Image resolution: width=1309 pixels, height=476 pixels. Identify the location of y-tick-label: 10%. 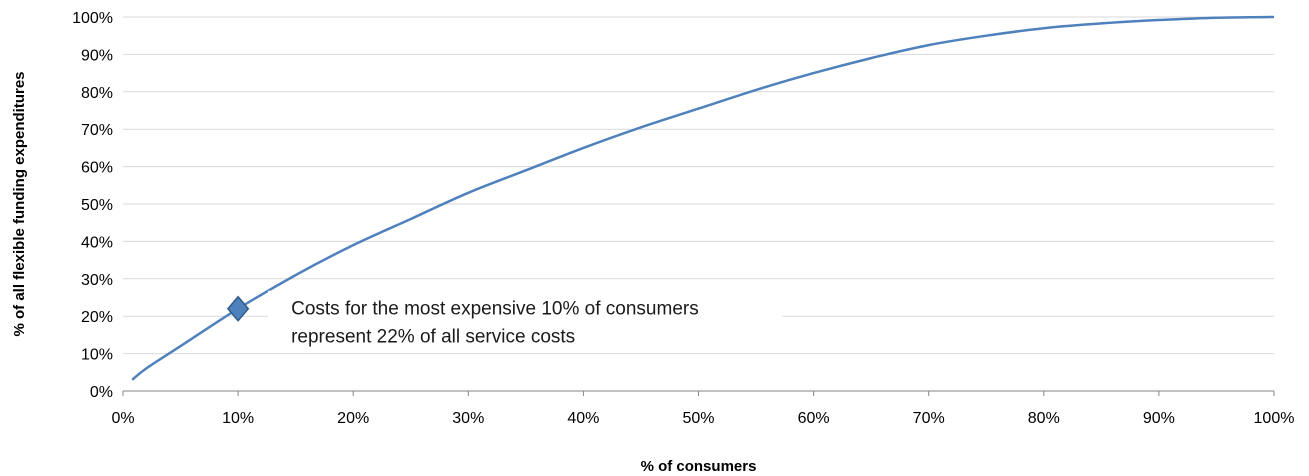
(97, 355).